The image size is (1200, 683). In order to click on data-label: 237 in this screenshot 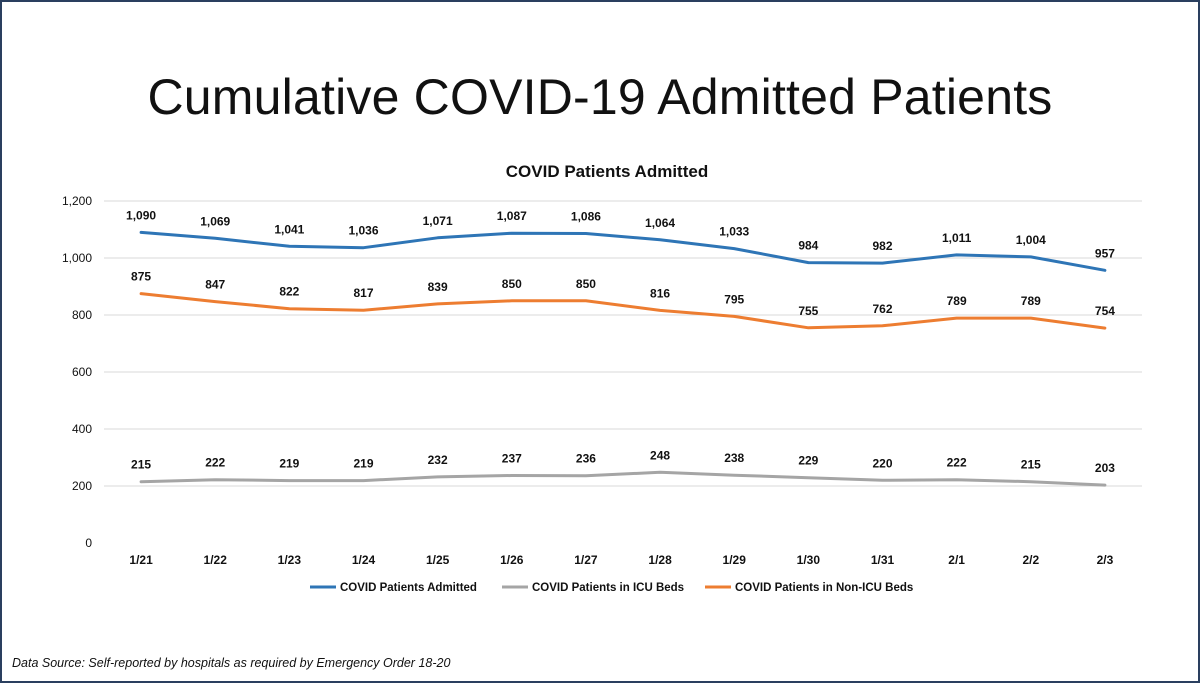, I will do `click(512, 458)`.